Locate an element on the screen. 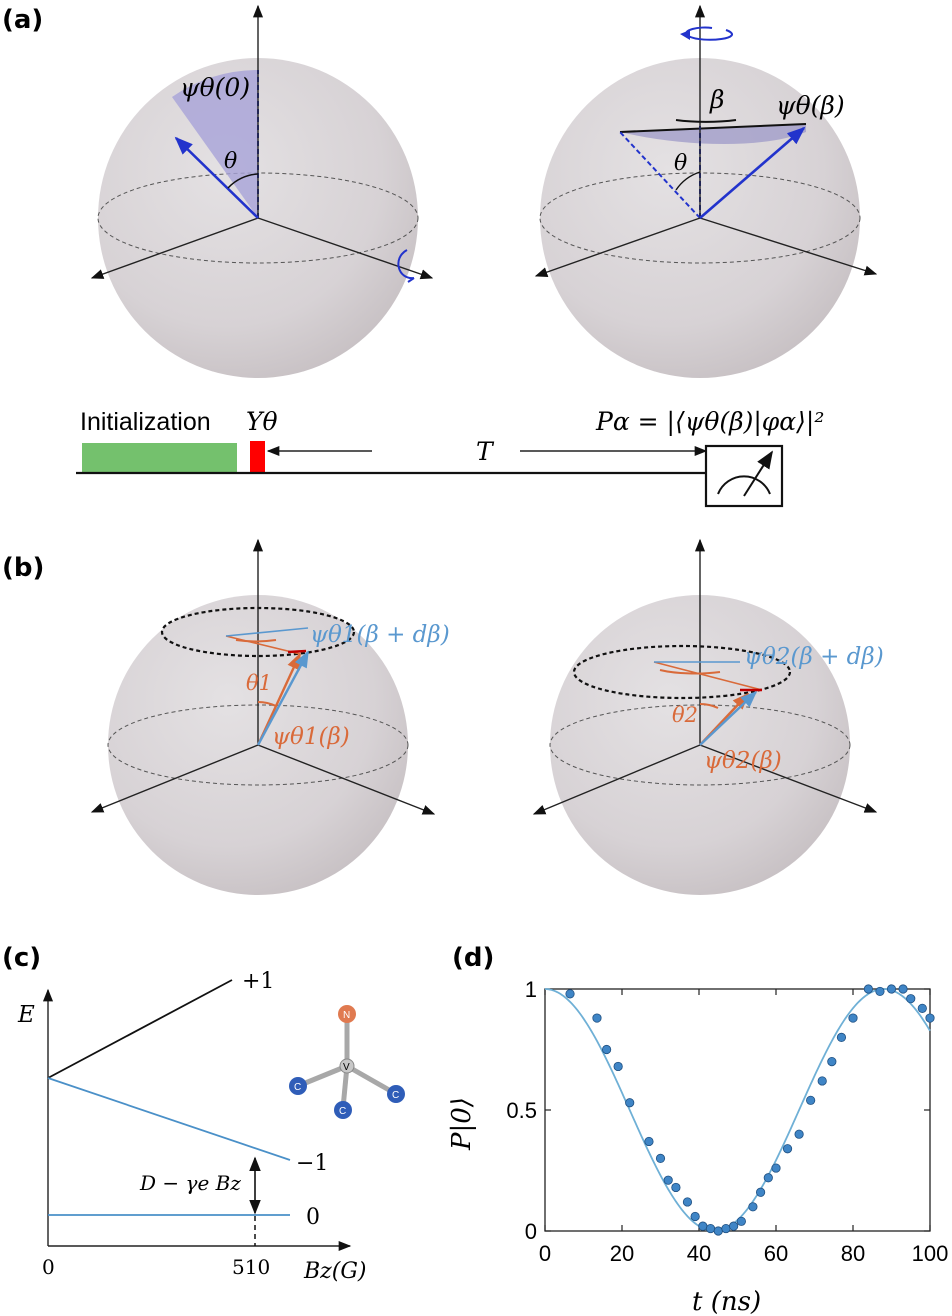  pulse-label-y-theta: Yθ is located at coordinates (262, 421).